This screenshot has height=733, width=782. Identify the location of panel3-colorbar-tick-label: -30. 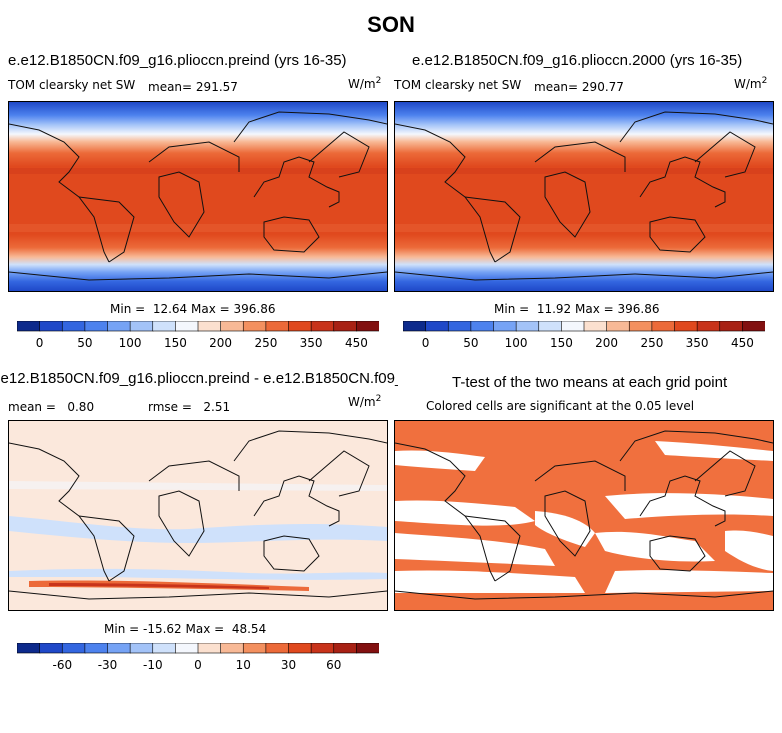
(108, 665).